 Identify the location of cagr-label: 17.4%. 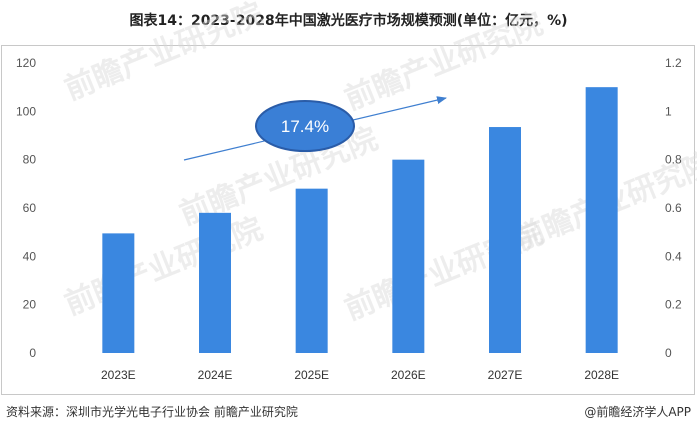
(305, 126).